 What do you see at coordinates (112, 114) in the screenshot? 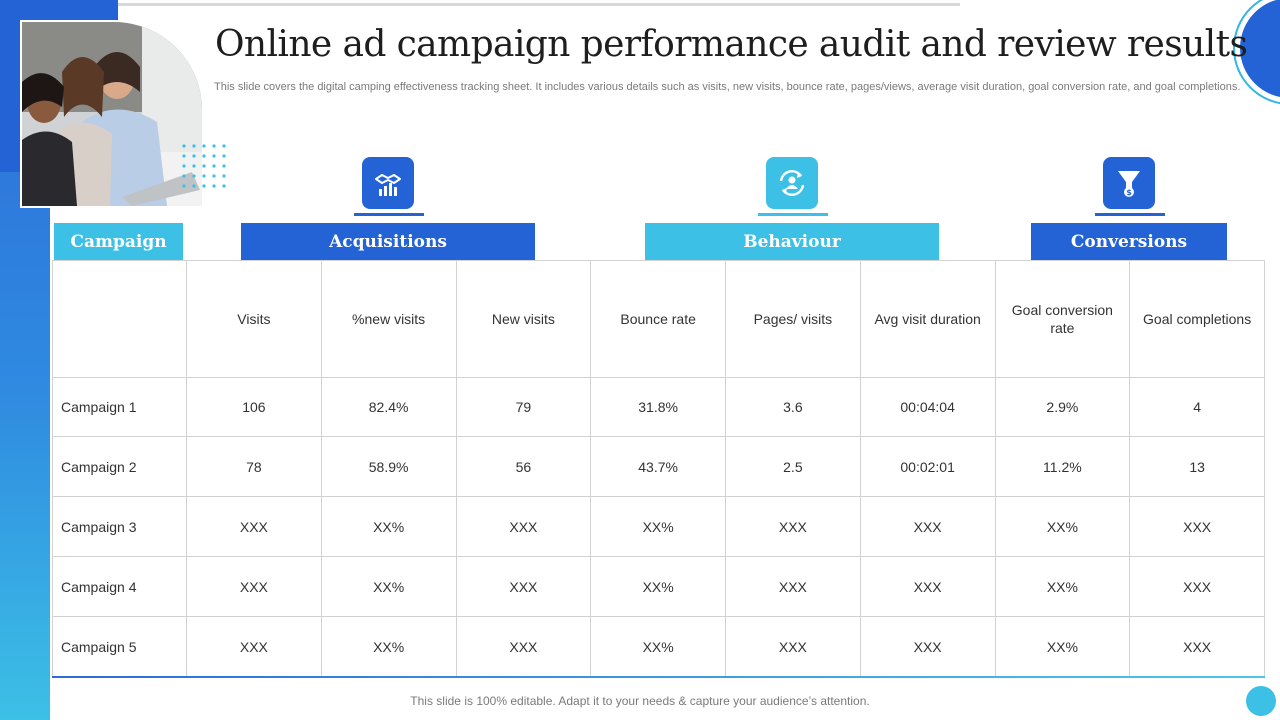
I see `team-photo` at bounding box center [112, 114].